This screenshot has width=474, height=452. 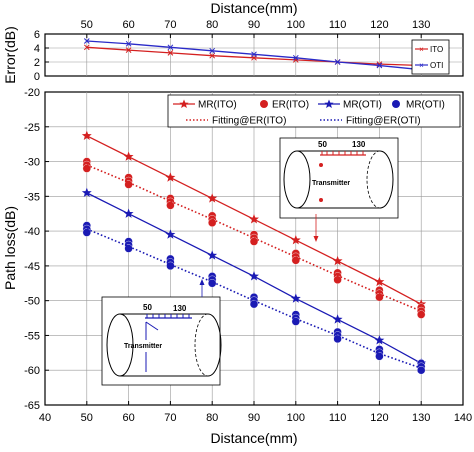 I want to click on inset-ito-pointer-arrowhead, so click(x=316, y=239).